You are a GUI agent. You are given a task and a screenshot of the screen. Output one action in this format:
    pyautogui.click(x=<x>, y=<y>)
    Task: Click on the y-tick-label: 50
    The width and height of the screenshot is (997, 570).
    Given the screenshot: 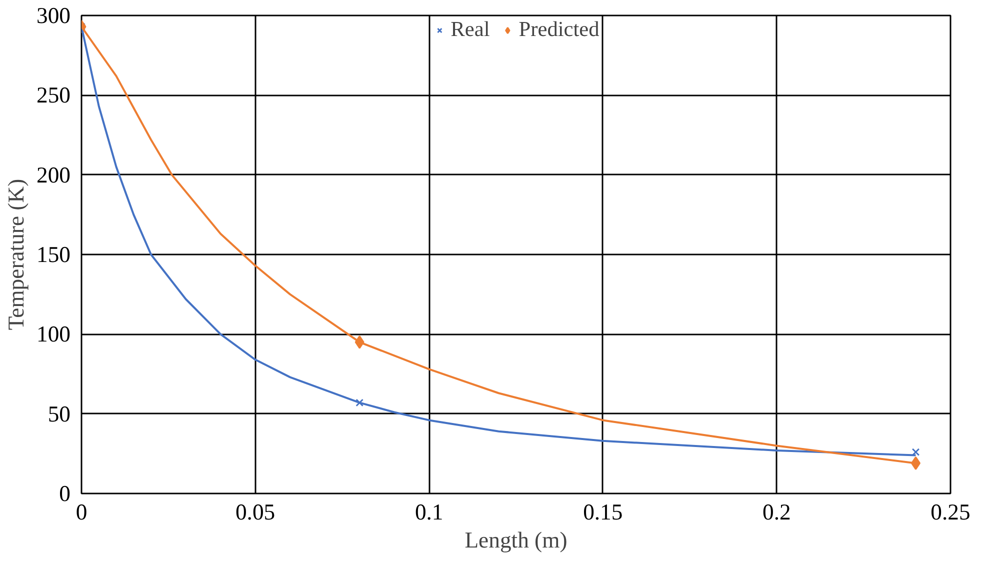 What is the action you would take?
    pyautogui.click(x=59, y=413)
    